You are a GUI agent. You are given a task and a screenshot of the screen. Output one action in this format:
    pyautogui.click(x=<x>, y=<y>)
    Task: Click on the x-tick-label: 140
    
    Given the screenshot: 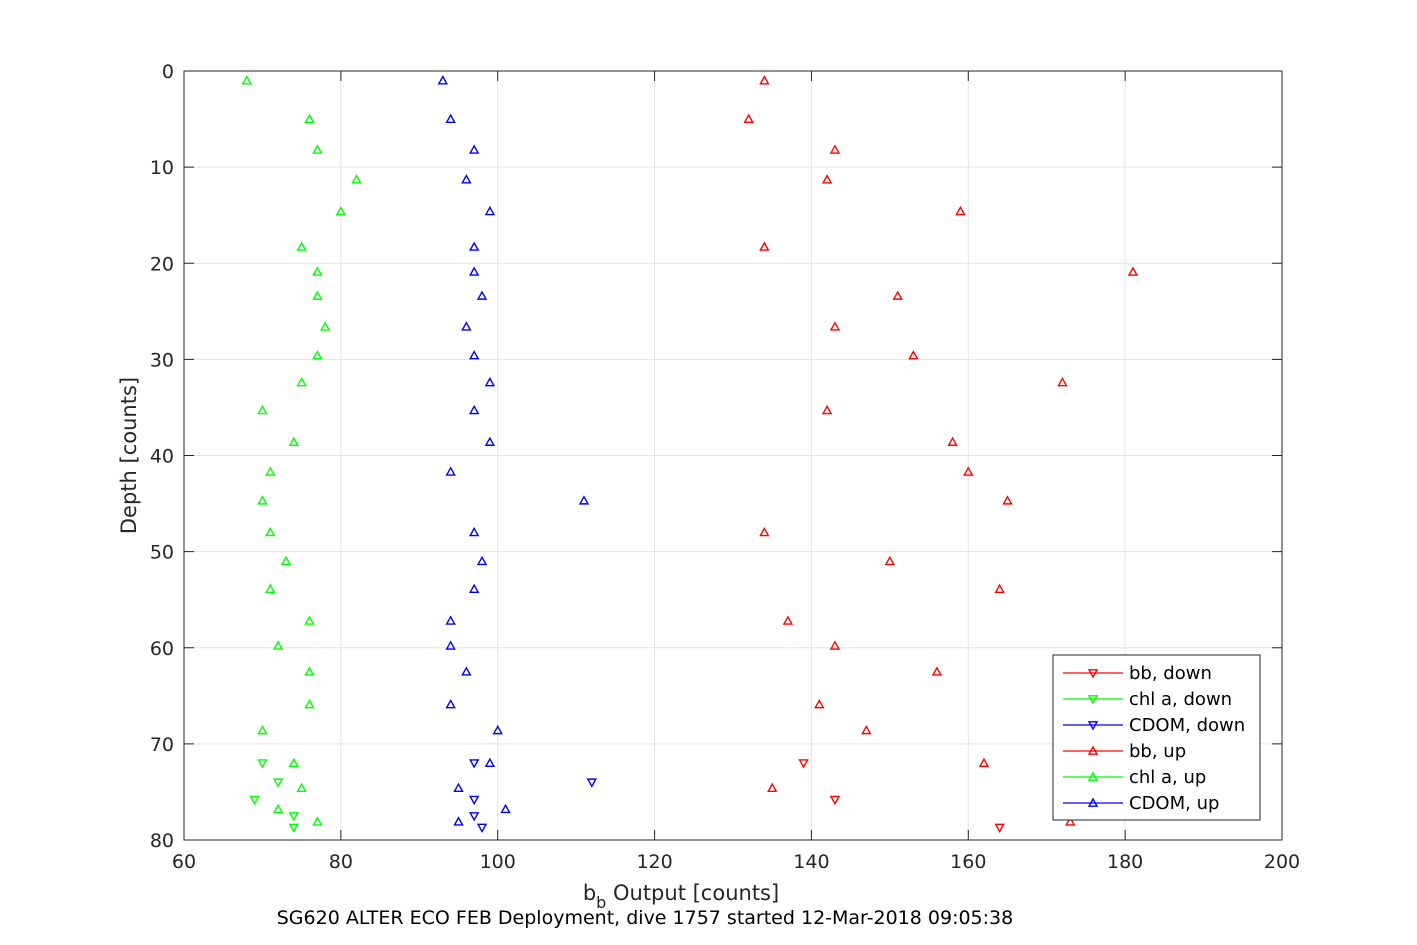 What is the action you would take?
    pyautogui.click(x=811, y=862)
    